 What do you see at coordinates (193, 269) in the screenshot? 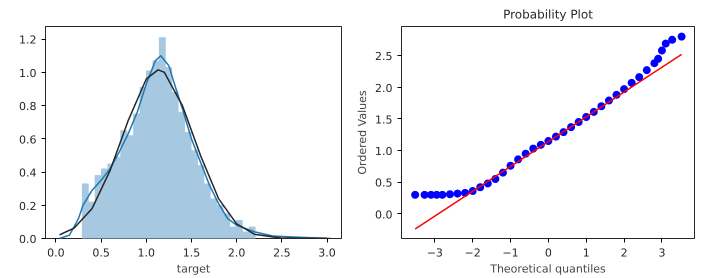
I see `x-axis-title: target` at bounding box center [193, 269].